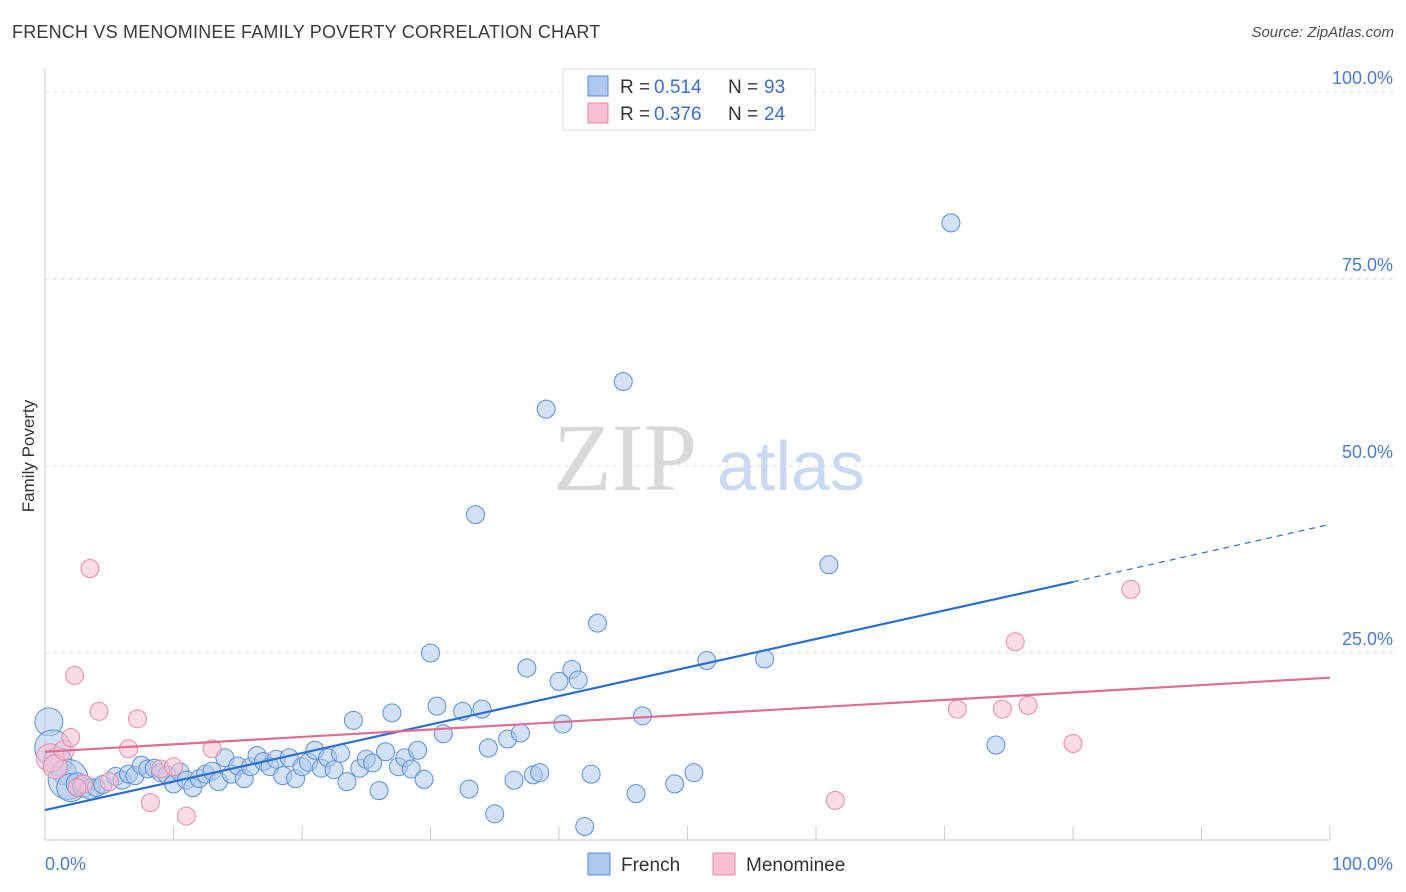 This screenshot has height=892, width=1406. Describe the element at coordinates (598, 113) in the screenshot. I see `legend-swatch-menominee` at that location.